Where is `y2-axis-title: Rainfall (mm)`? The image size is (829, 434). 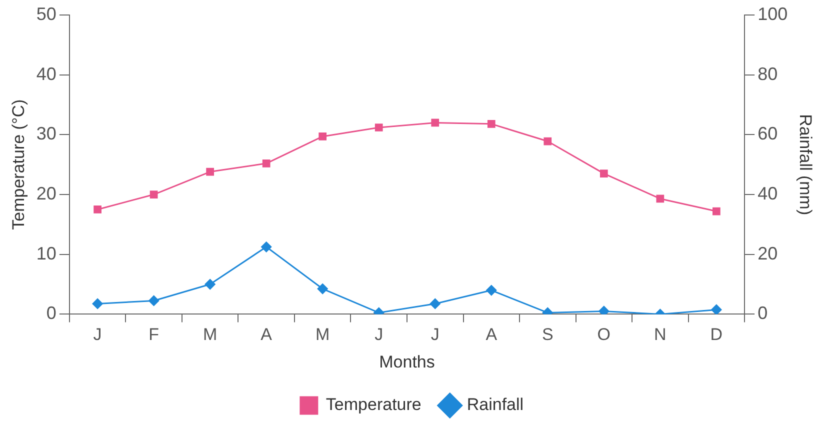 y2-axis-title: Rainfall (mm) is located at coordinates (806, 165).